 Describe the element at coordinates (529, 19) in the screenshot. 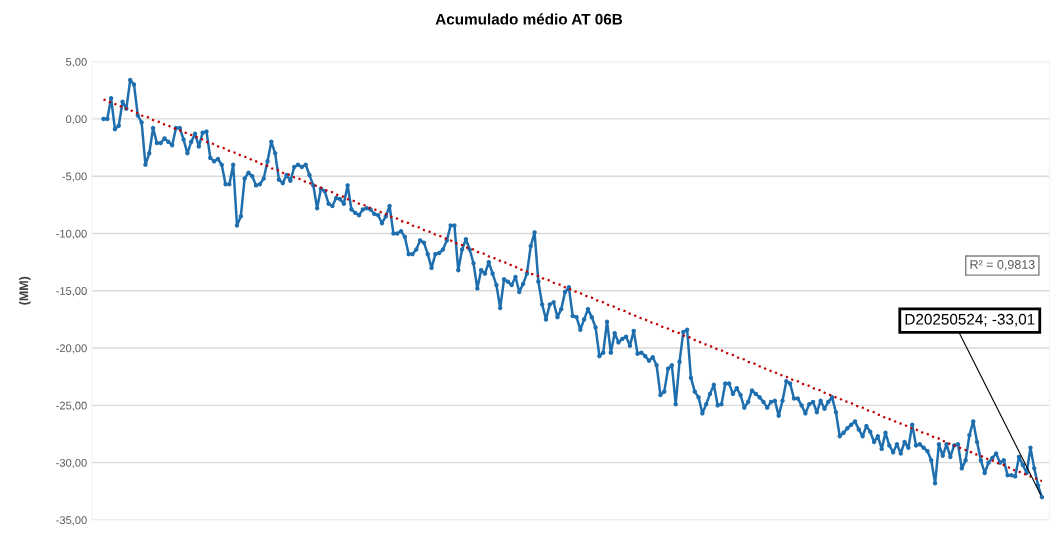

I see `chart-title: Acumulado médio AT 06B` at that location.